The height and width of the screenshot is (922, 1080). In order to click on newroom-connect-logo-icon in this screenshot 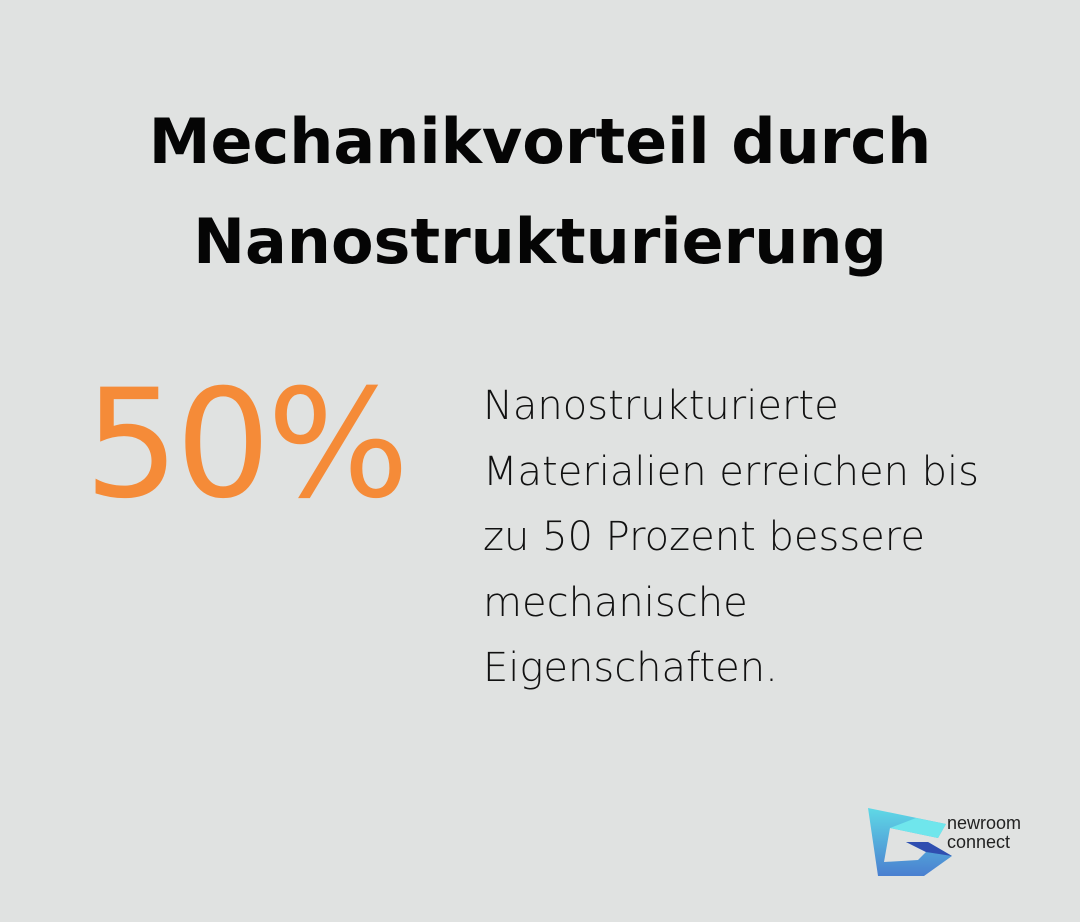, I will do `click(910, 842)`.